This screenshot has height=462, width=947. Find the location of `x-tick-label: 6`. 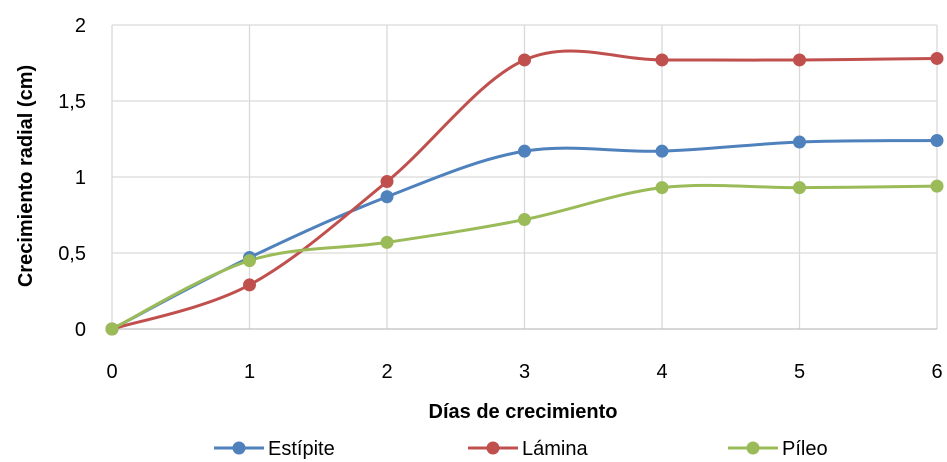

x-tick-label: 6 is located at coordinates (936, 372).